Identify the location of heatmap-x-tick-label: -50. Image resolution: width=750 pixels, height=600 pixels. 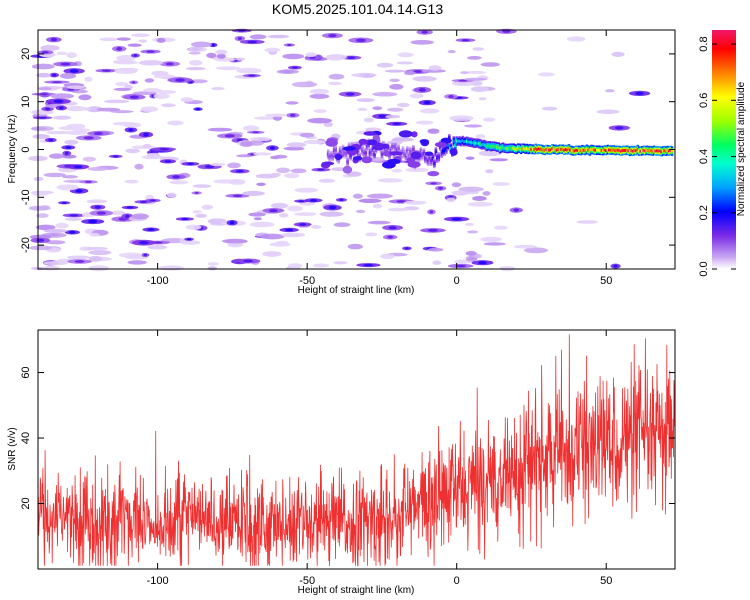
(307, 281).